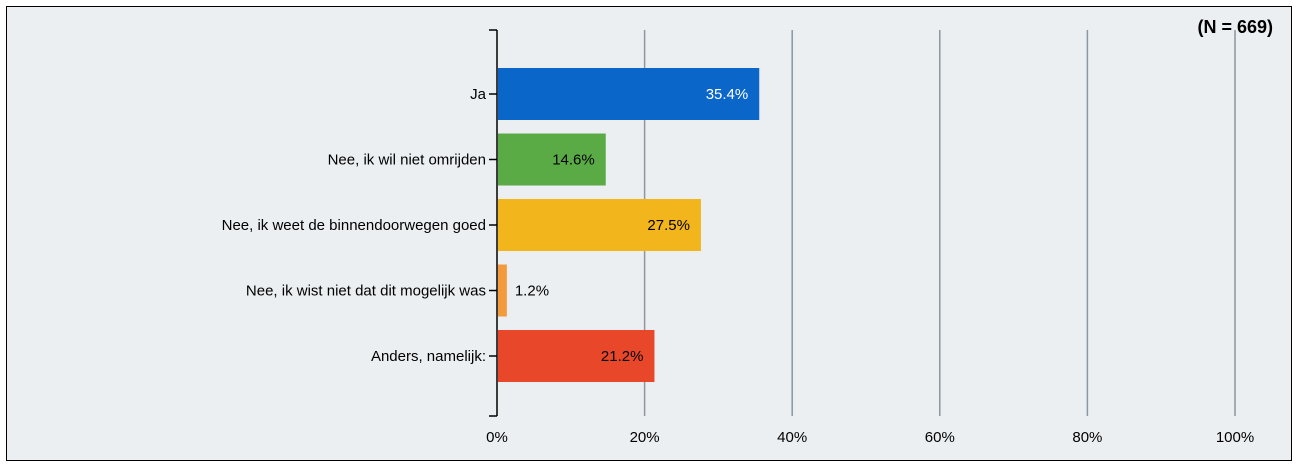 This screenshot has width=1300, height=469. What do you see at coordinates (354, 225) in the screenshot?
I see `category-label: Nee, ik weet de binnendoorwegen goed` at bounding box center [354, 225].